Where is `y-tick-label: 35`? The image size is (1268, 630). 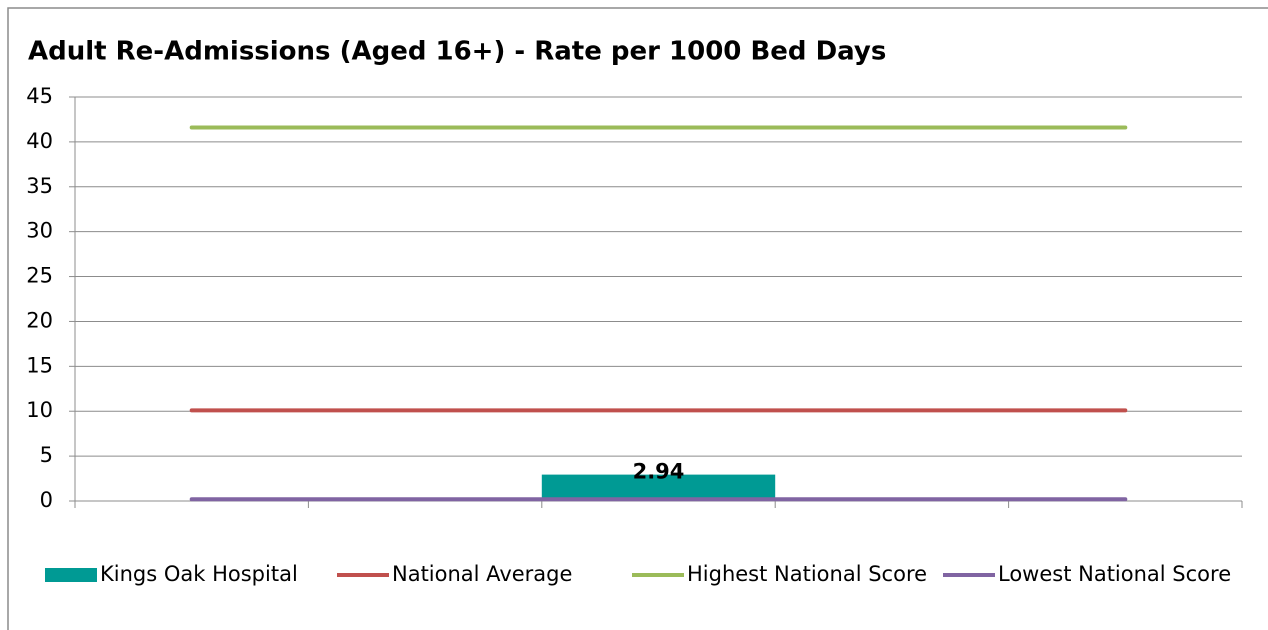
y-tick-label: 35 is located at coordinates (39, 186).